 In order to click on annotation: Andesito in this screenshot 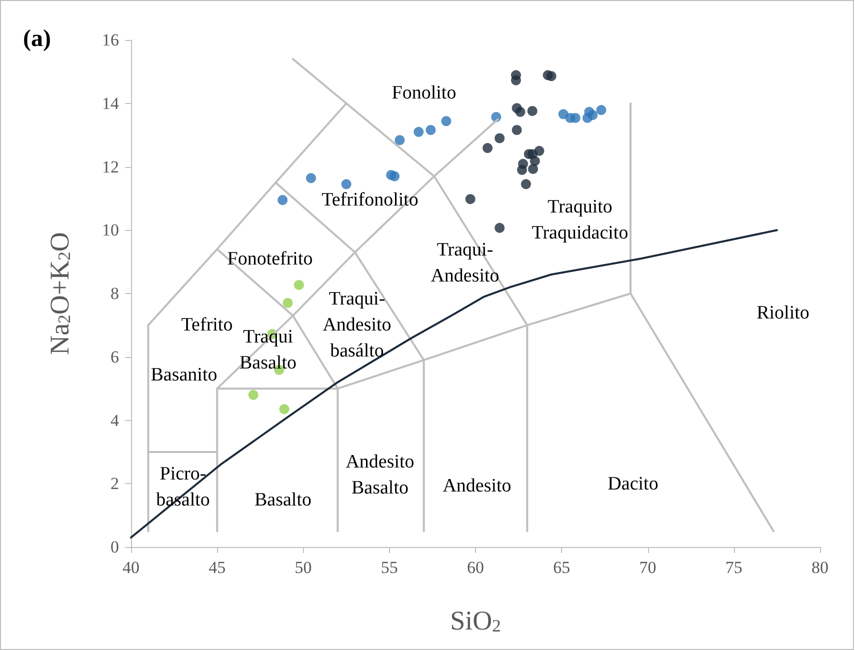, I will do `click(477, 486)`.